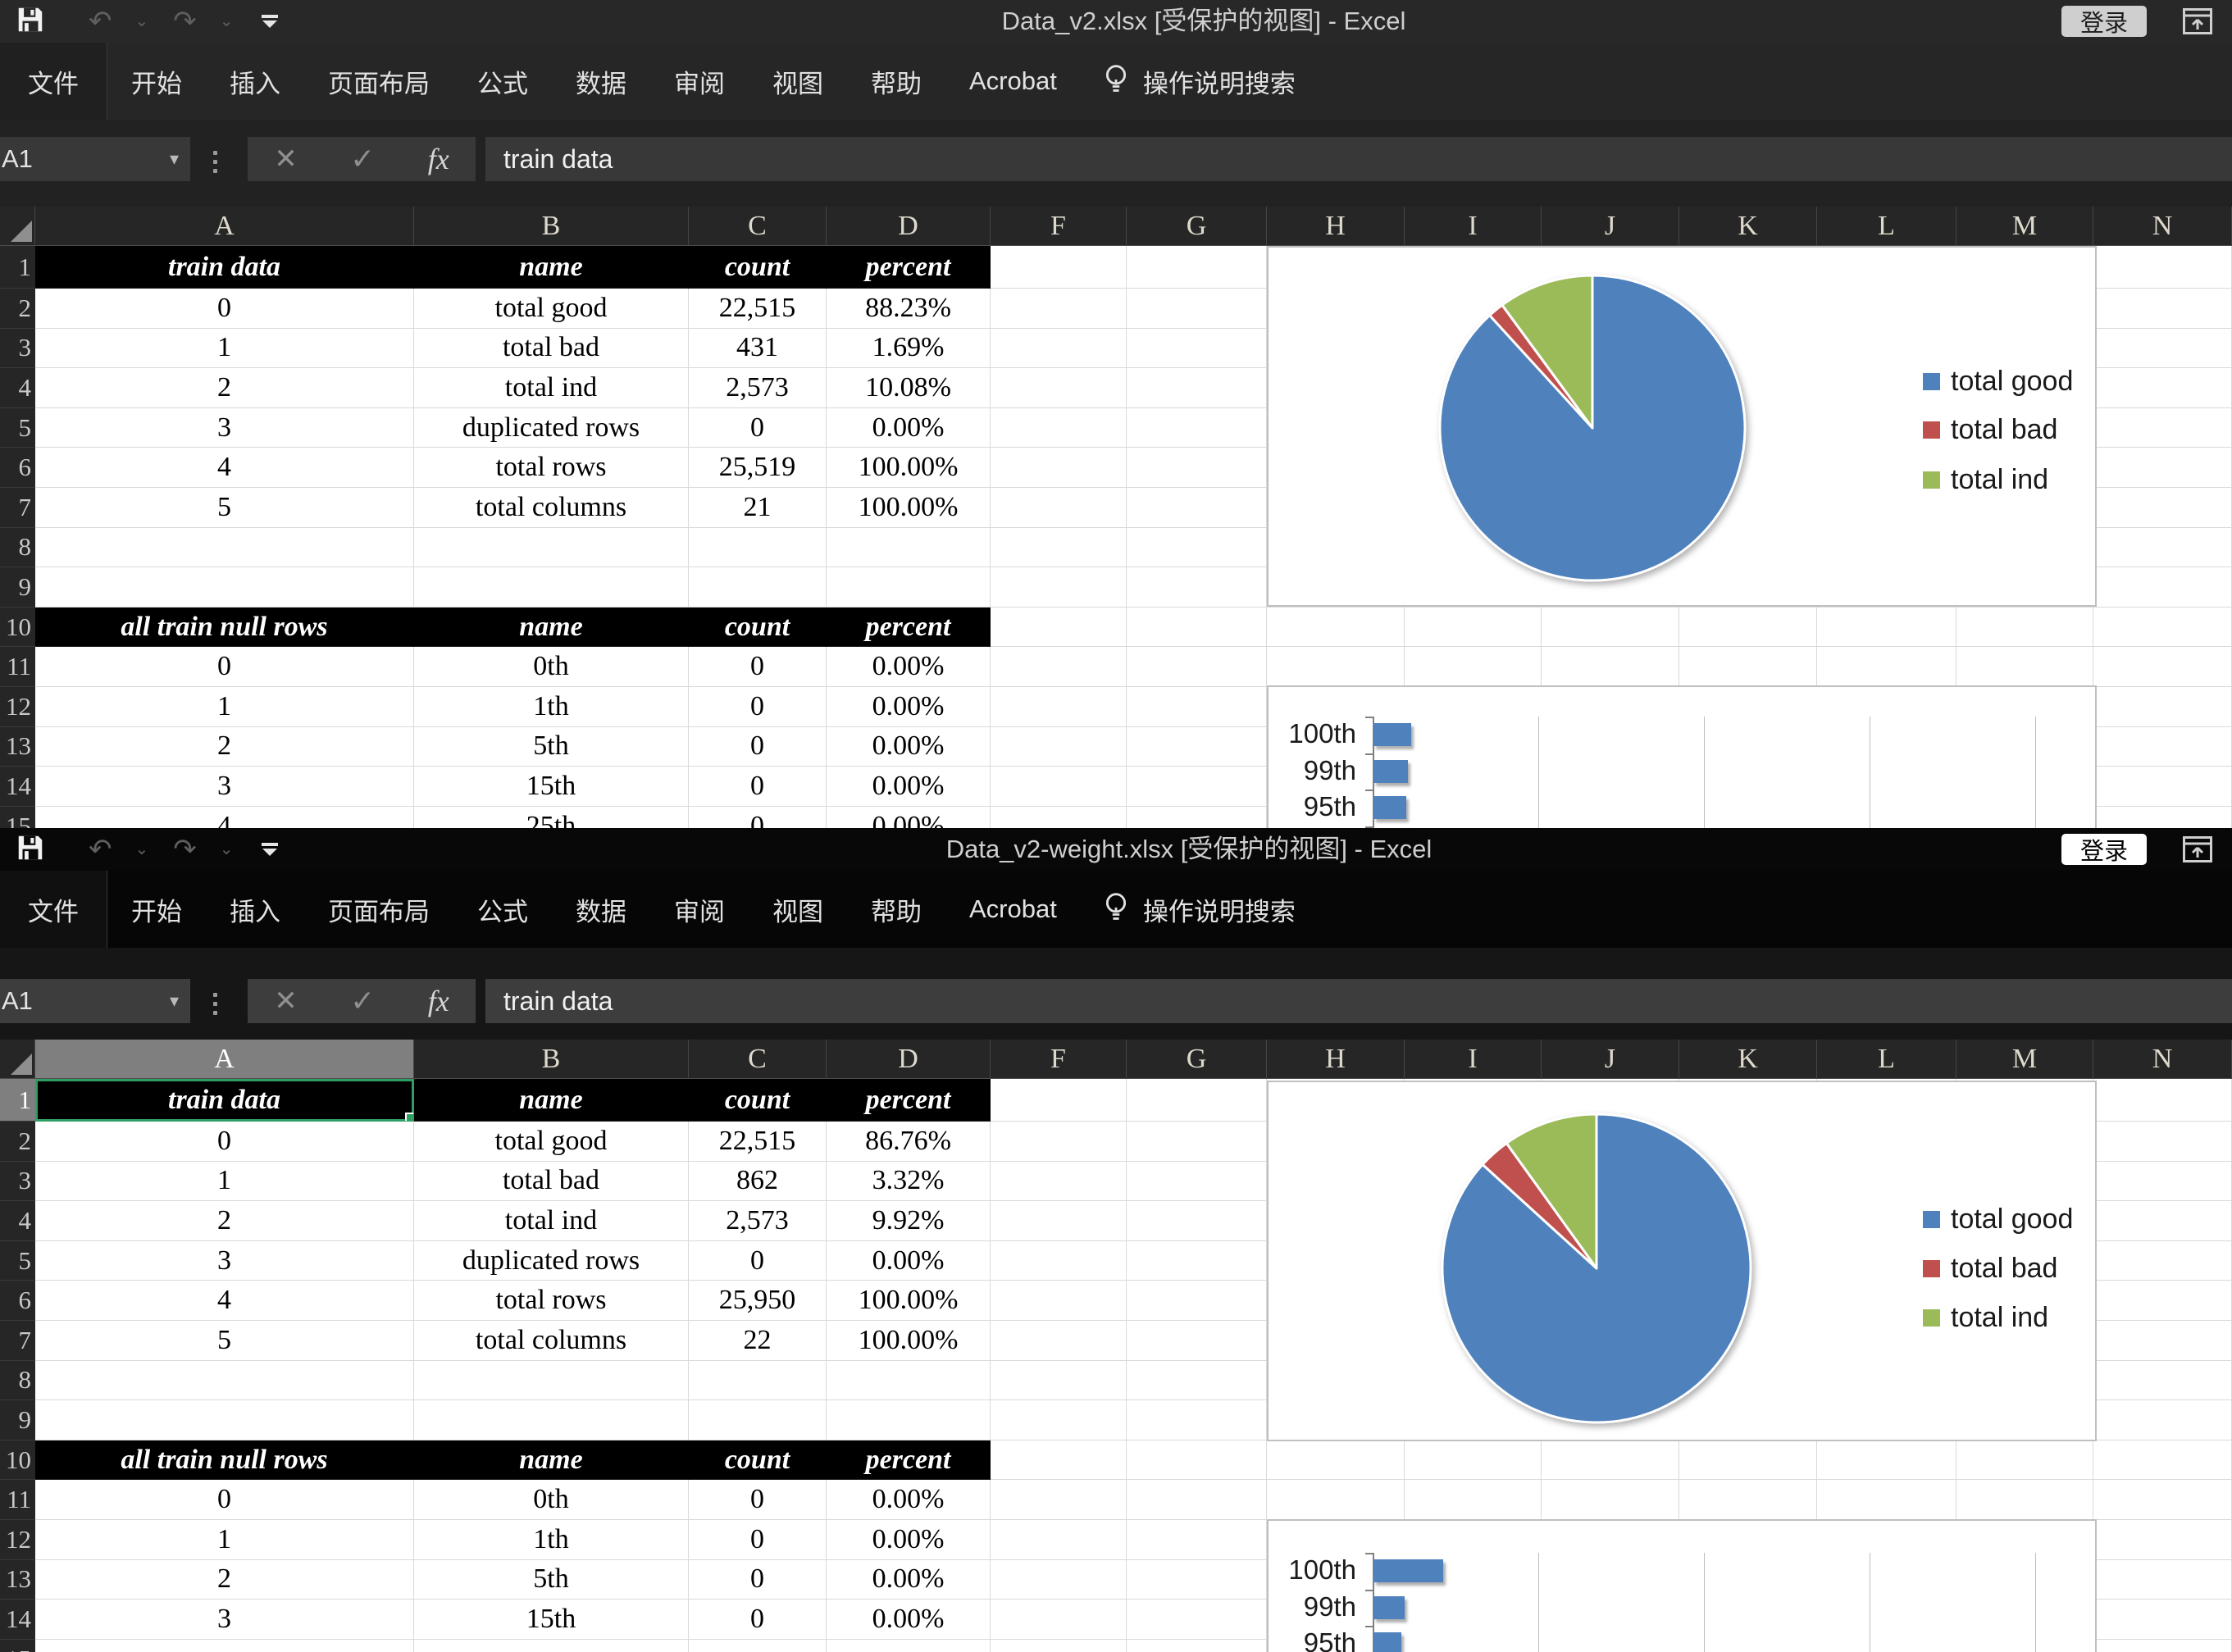 This screenshot has height=1652, width=2232. I want to click on row-header-12: 12, so click(17, 1539).